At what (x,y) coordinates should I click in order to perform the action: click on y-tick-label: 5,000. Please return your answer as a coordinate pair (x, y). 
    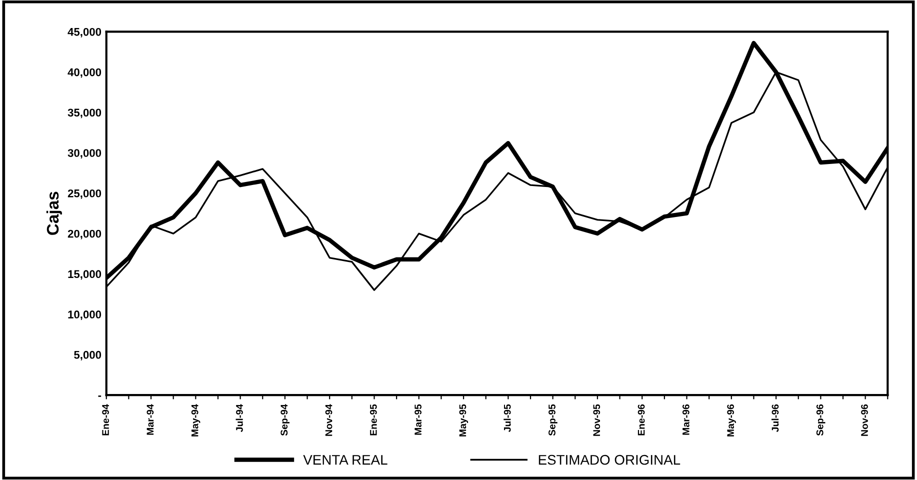
    Looking at the image, I should click on (88, 355).